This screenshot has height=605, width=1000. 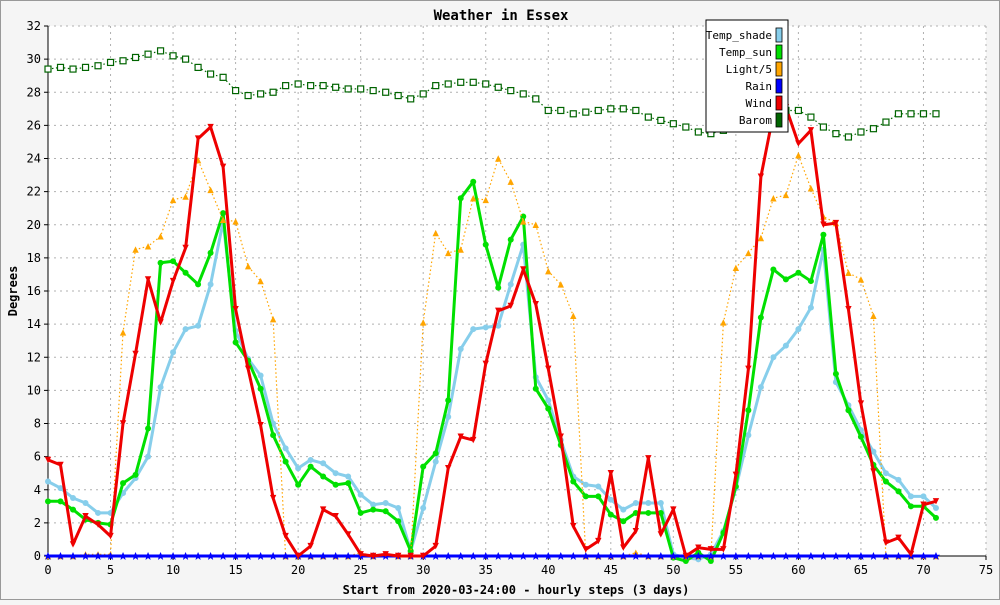 I want to click on legend-swatch-rain, so click(x=779, y=86).